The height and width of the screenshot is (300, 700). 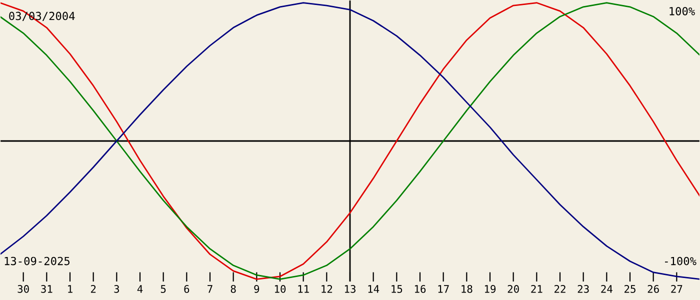 What do you see at coordinates (513, 289) in the screenshot?
I see `x-tick-label: 20` at bounding box center [513, 289].